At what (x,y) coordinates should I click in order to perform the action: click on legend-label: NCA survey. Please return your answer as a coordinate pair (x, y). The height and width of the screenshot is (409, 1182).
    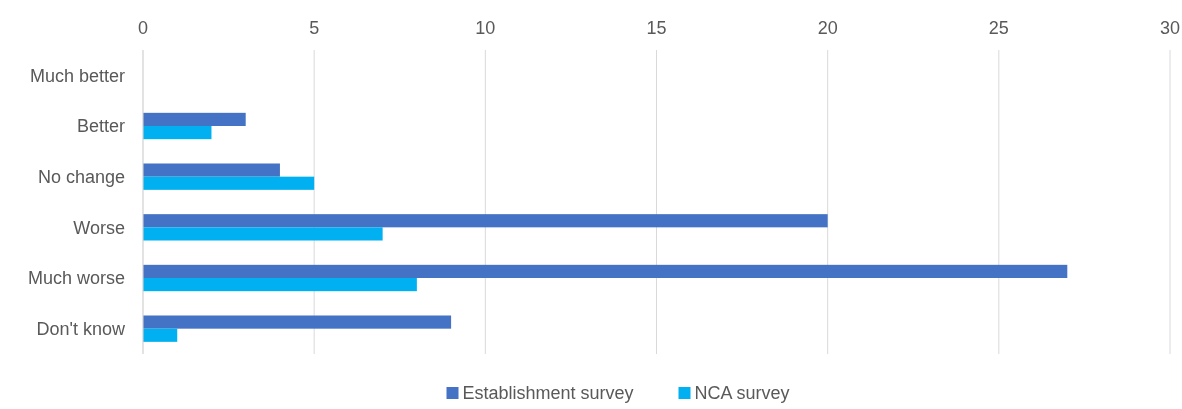
    Looking at the image, I should click on (742, 393).